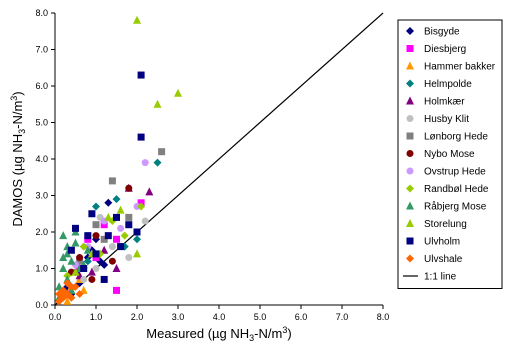 The width and height of the screenshot is (510, 350). I want to click on y-tick-label: 2.0, so click(41, 232).